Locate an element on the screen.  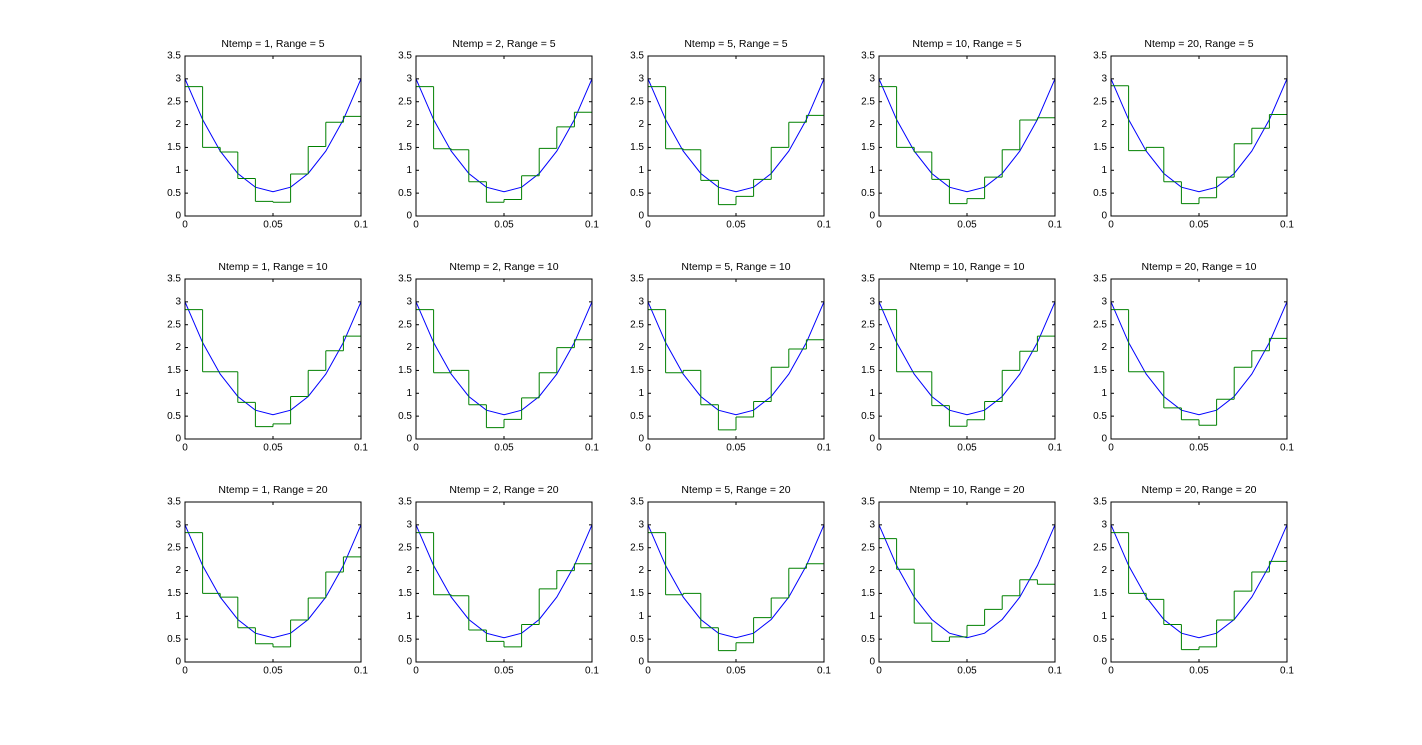
chart-title: Ntemp = 1, Range = 5 is located at coordinates (272, 44).